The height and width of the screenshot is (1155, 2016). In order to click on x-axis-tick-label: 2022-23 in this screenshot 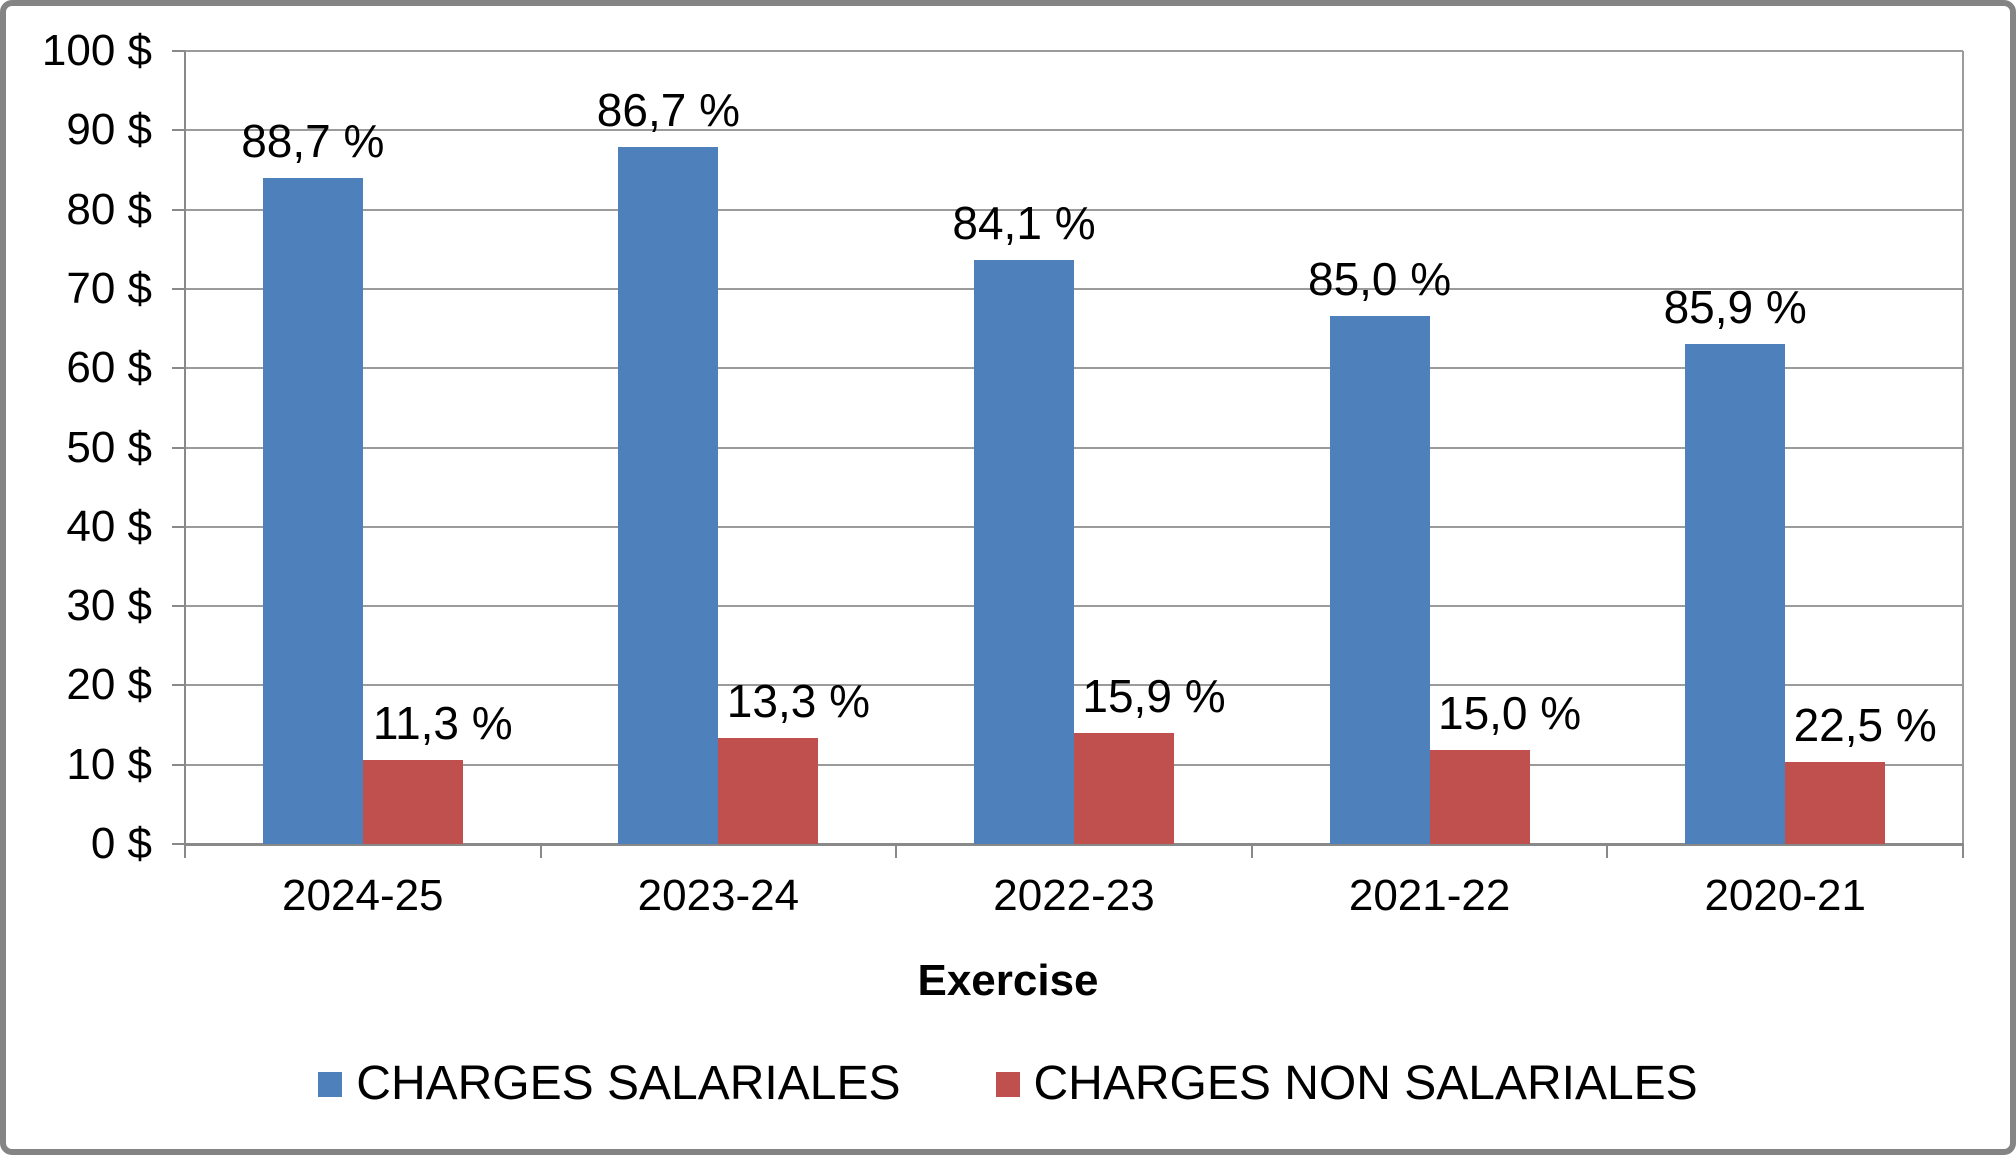, I will do `click(1074, 895)`.